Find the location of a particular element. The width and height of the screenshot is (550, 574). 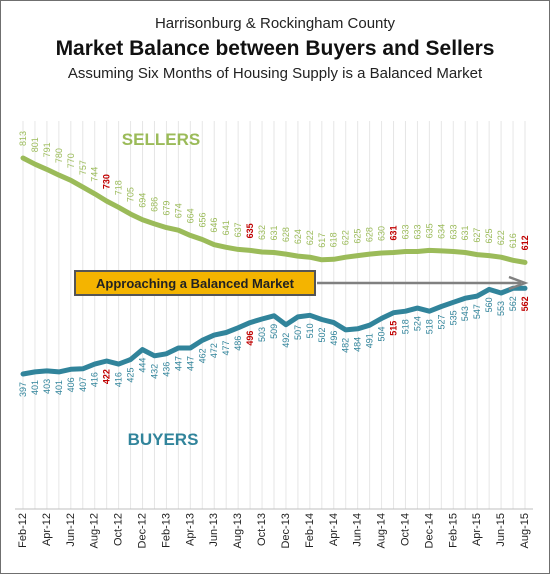

data-label: 524 is located at coordinates (417, 323).